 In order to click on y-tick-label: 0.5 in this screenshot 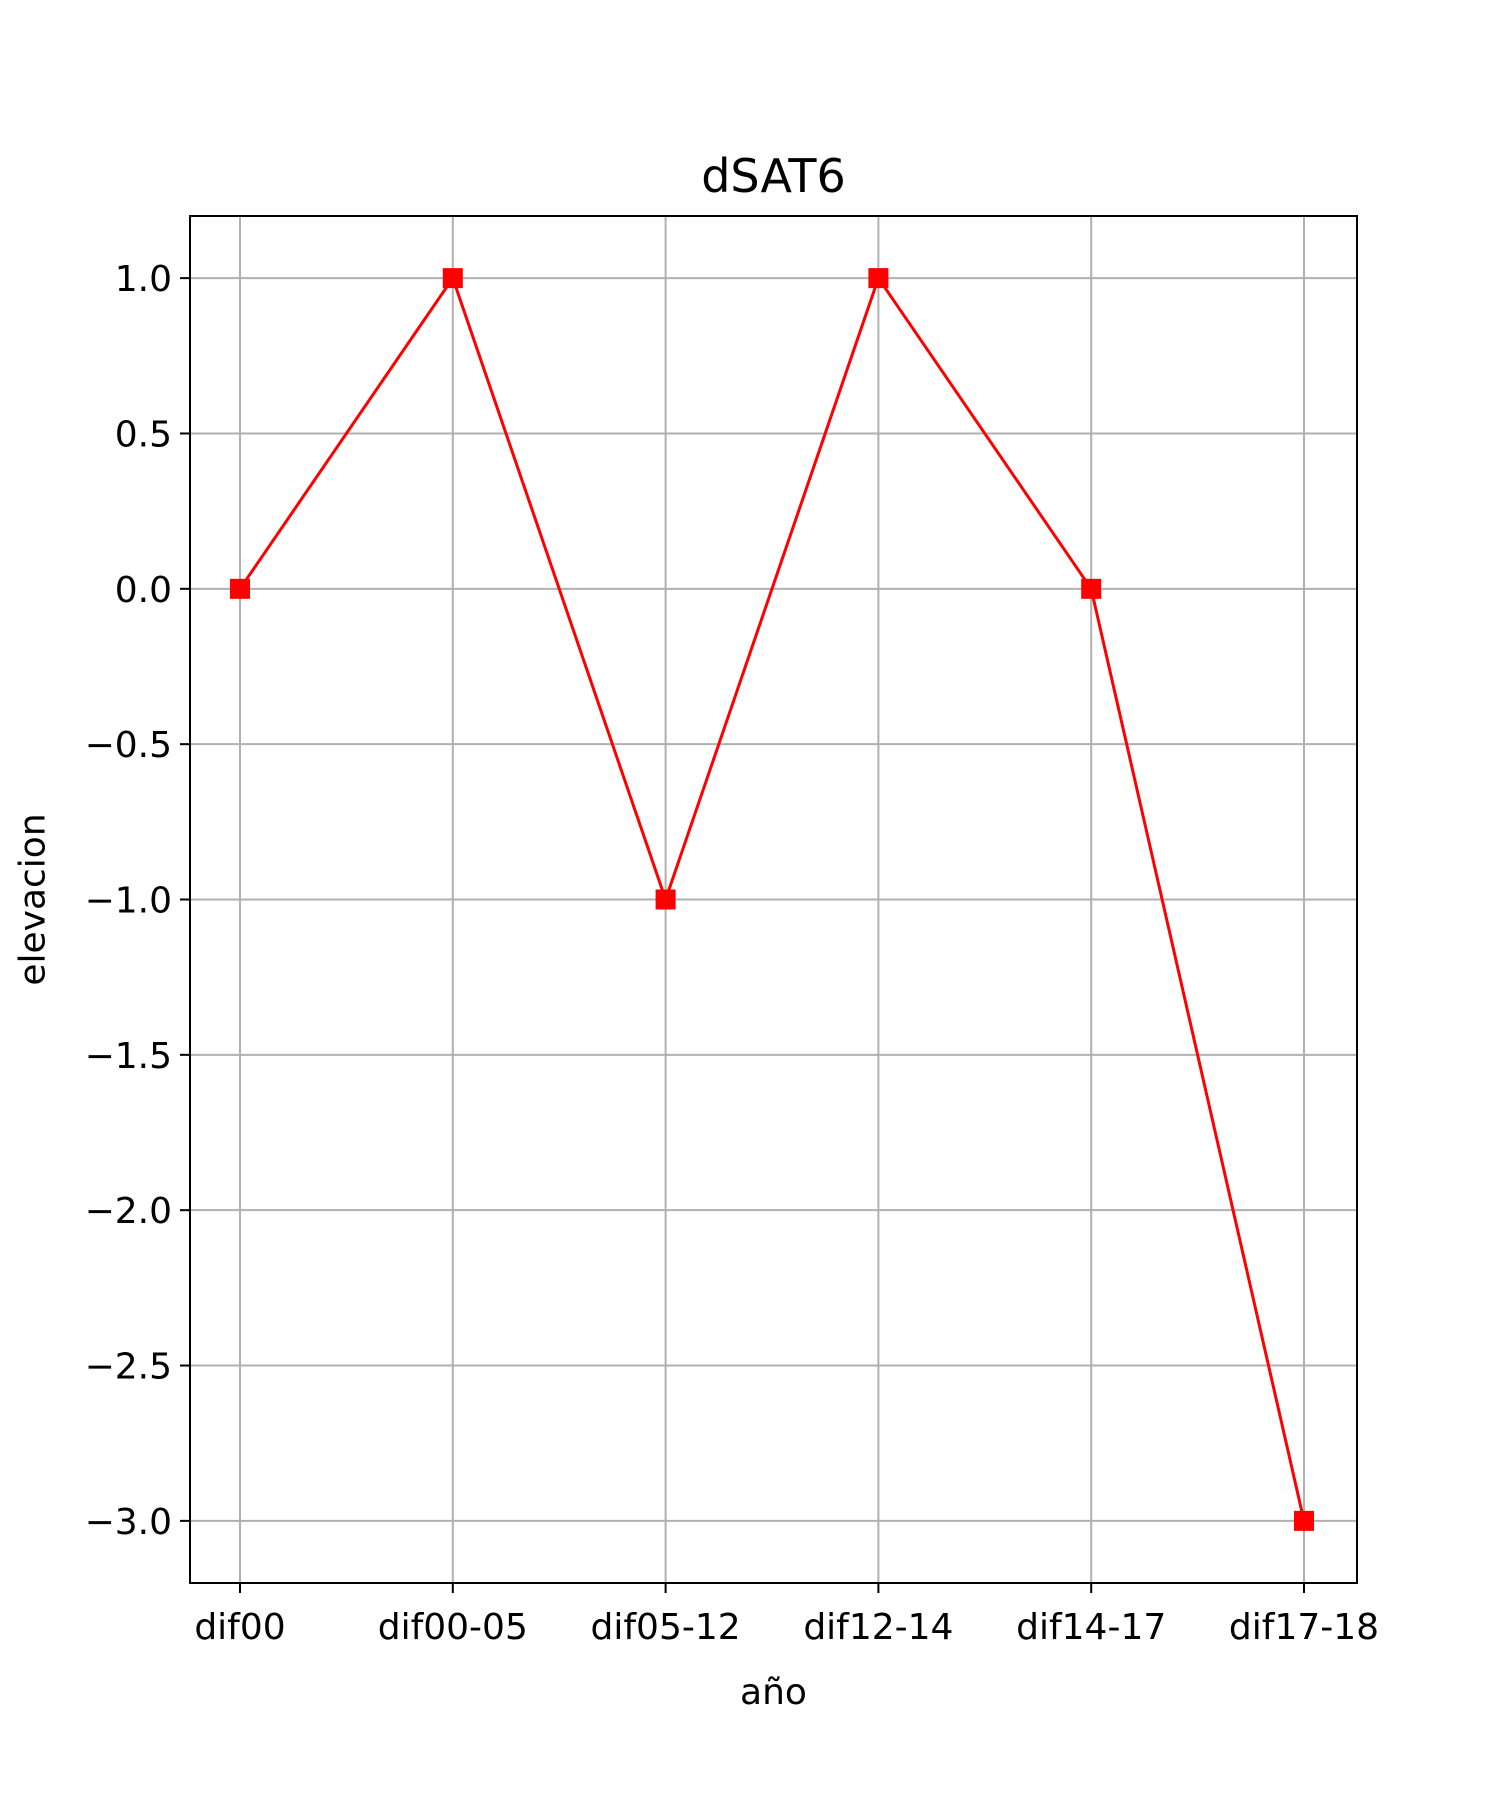, I will do `click(143, 434)`.